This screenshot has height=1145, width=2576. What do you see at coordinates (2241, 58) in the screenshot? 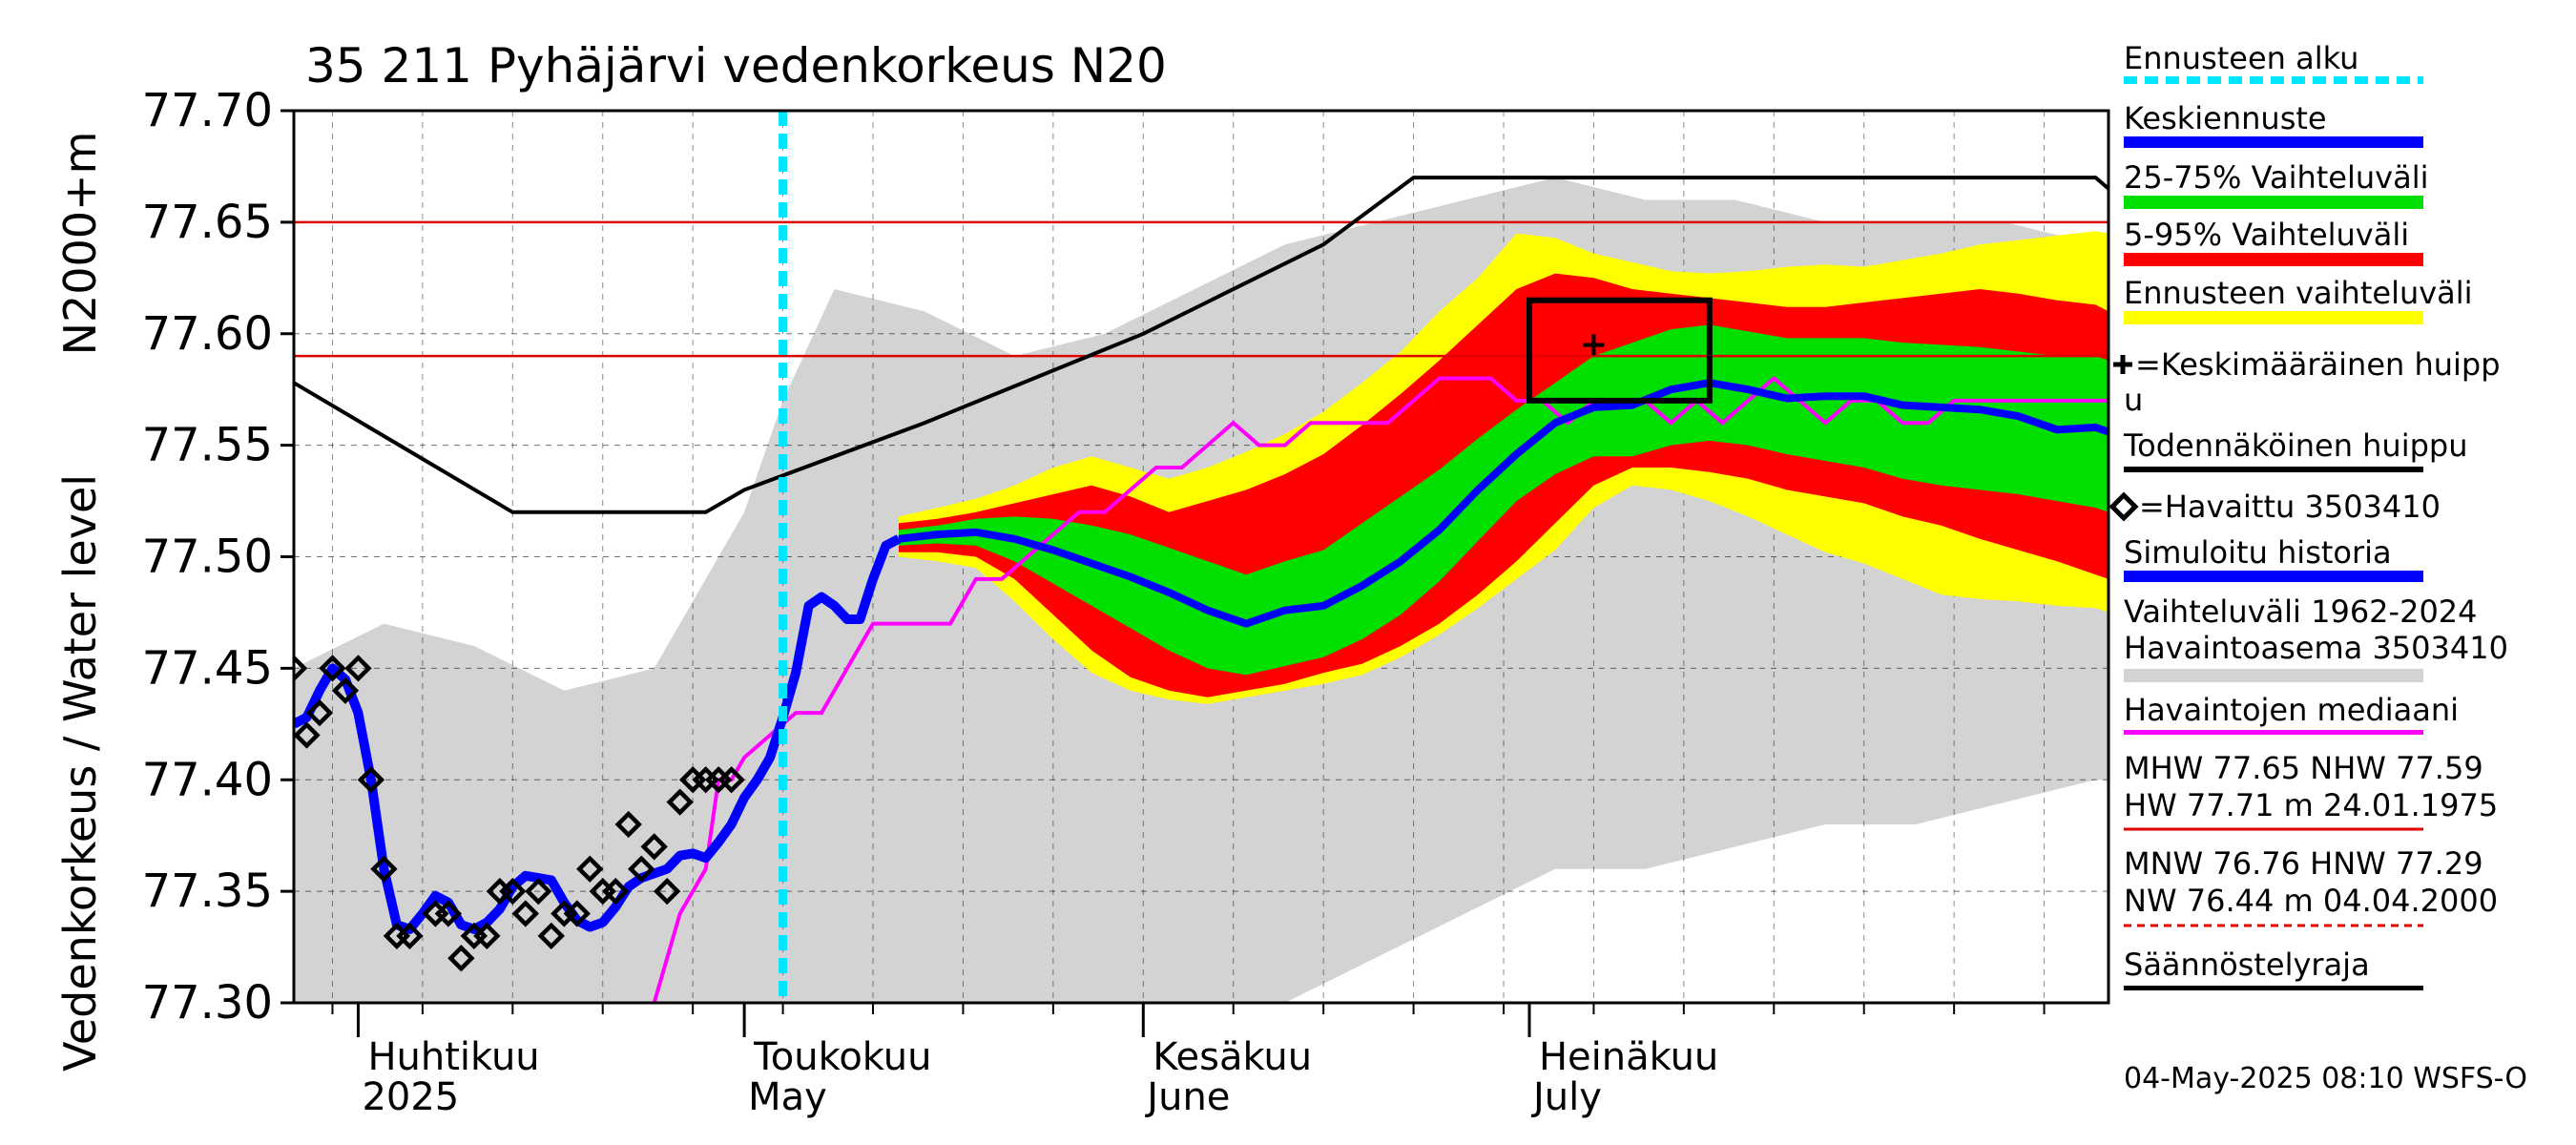
I see `legend-label-forecast-start: Ennusteen alku` at bounding box center [2241, 58].